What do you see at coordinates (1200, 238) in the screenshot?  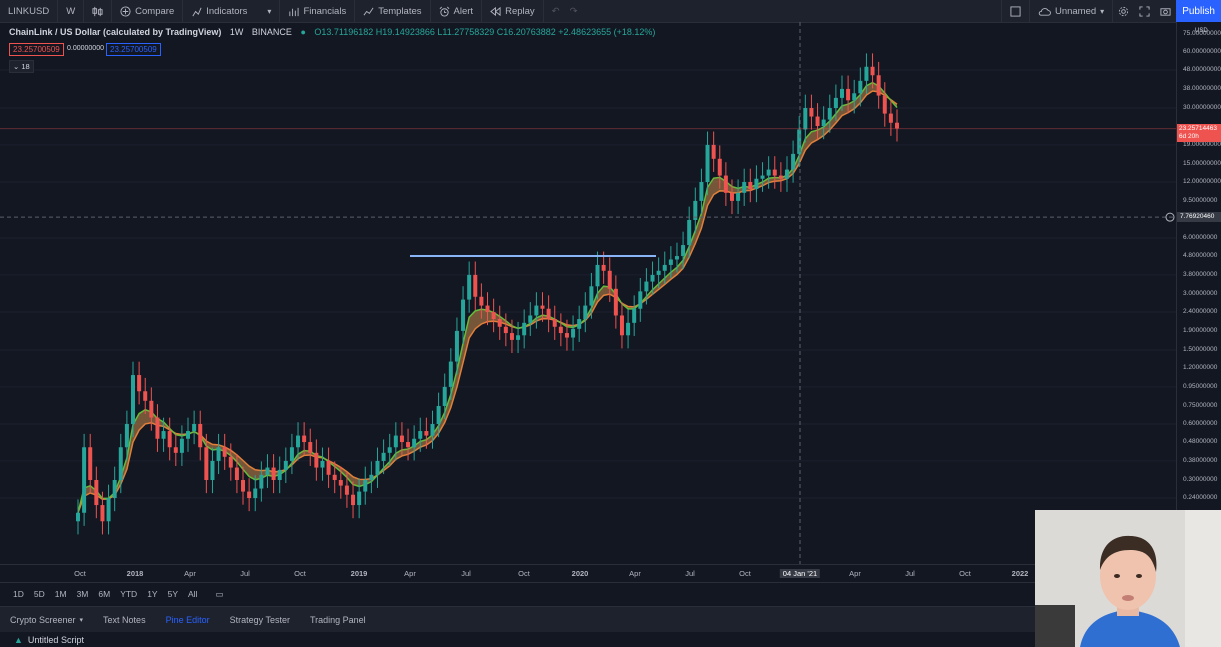 I see `price-tick-label: 6.00000000` at bounding box center [1200, 238].